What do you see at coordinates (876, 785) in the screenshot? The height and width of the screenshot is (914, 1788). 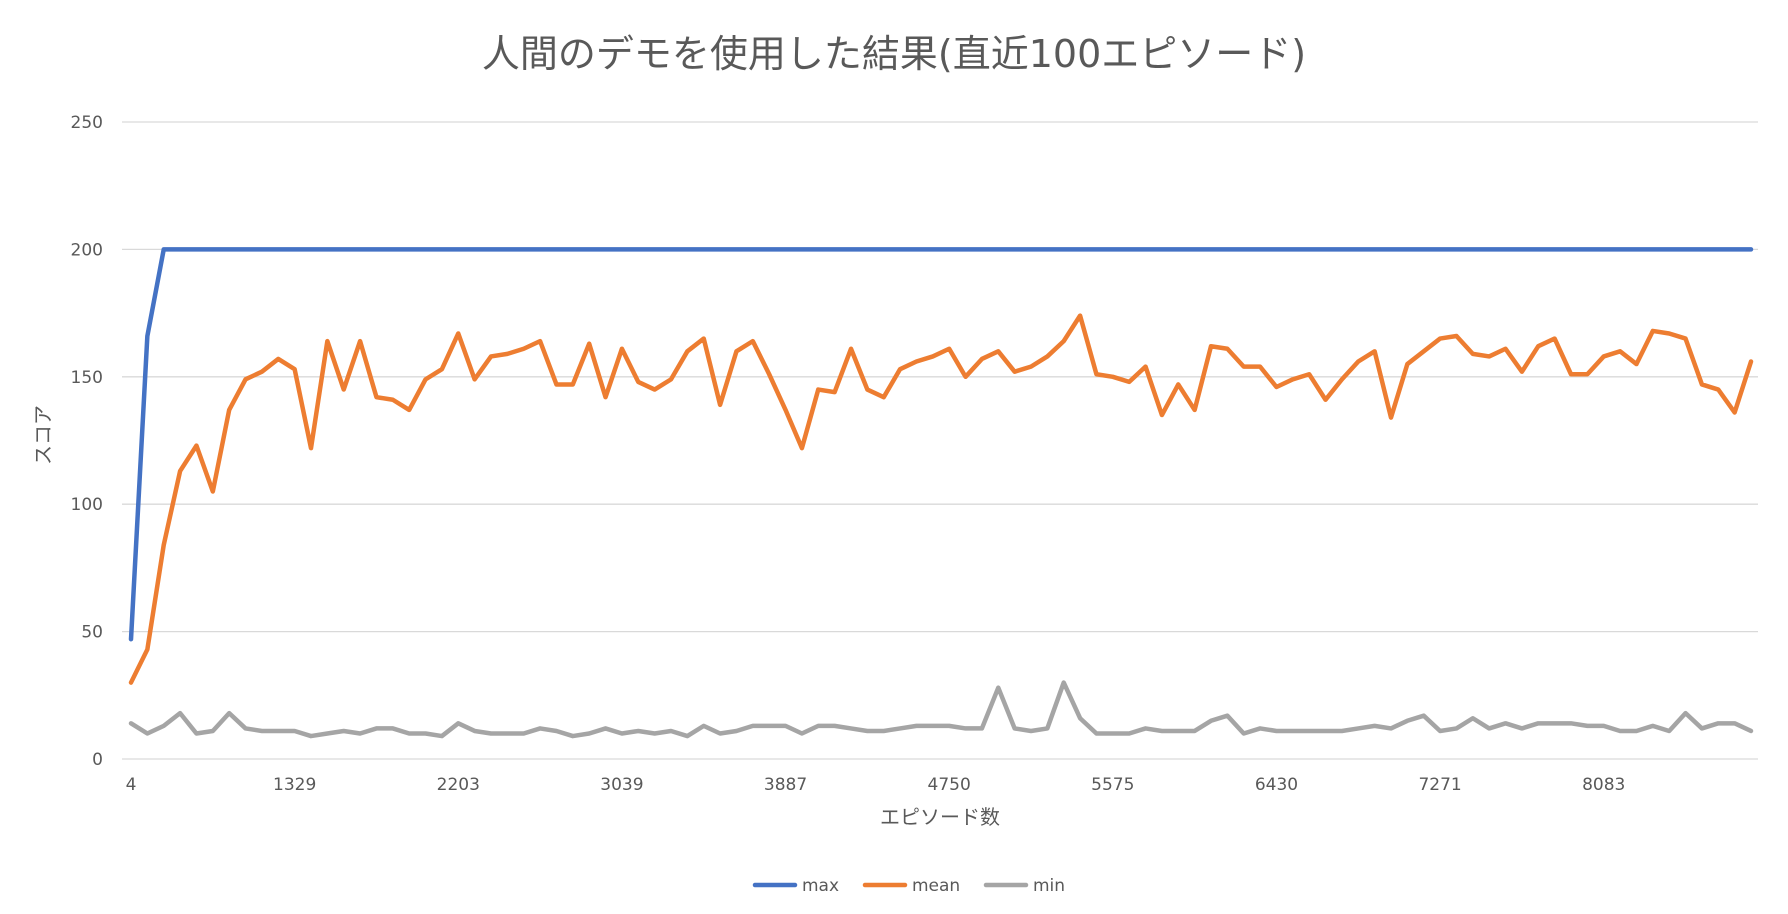 I see `x-axis-ticks: 4 1329 2203 3039 3887 4750 5575 6430 7271 8083` at bounding box center [876, 785].